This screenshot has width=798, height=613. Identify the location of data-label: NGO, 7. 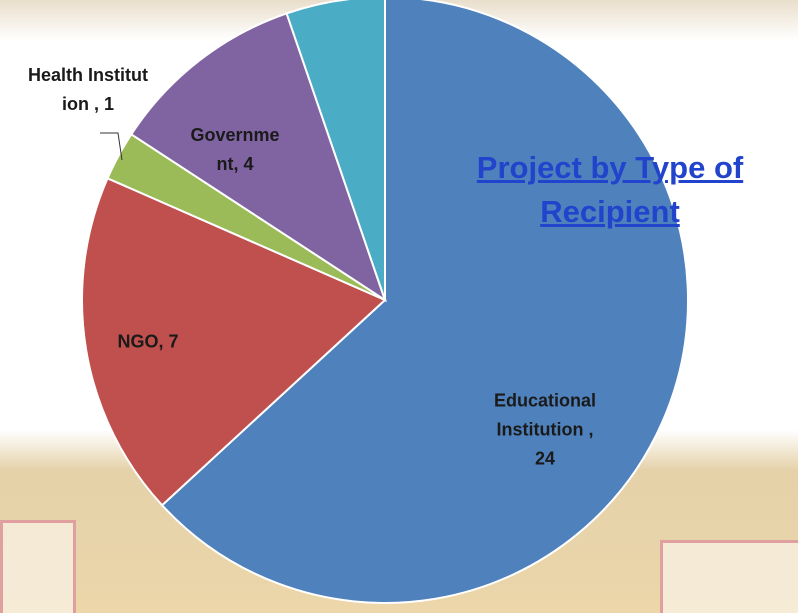
(148, 341).